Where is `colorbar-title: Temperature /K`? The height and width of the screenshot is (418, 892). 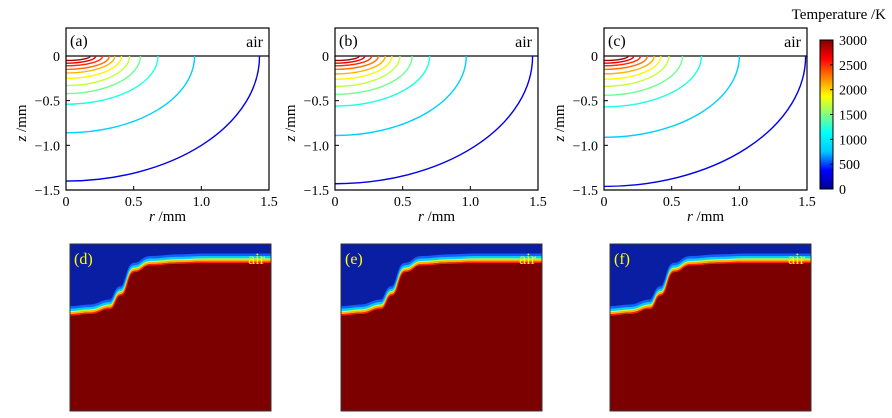
colorbar-title: Temperature /K is located at coordinates (839, 15).